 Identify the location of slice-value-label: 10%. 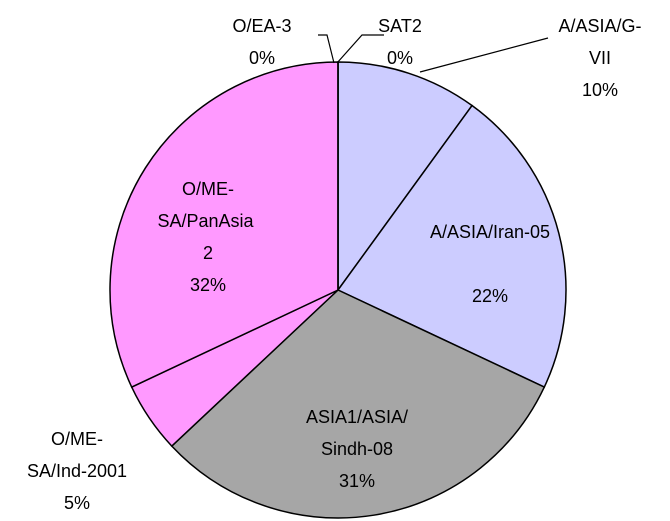
(600, 90).